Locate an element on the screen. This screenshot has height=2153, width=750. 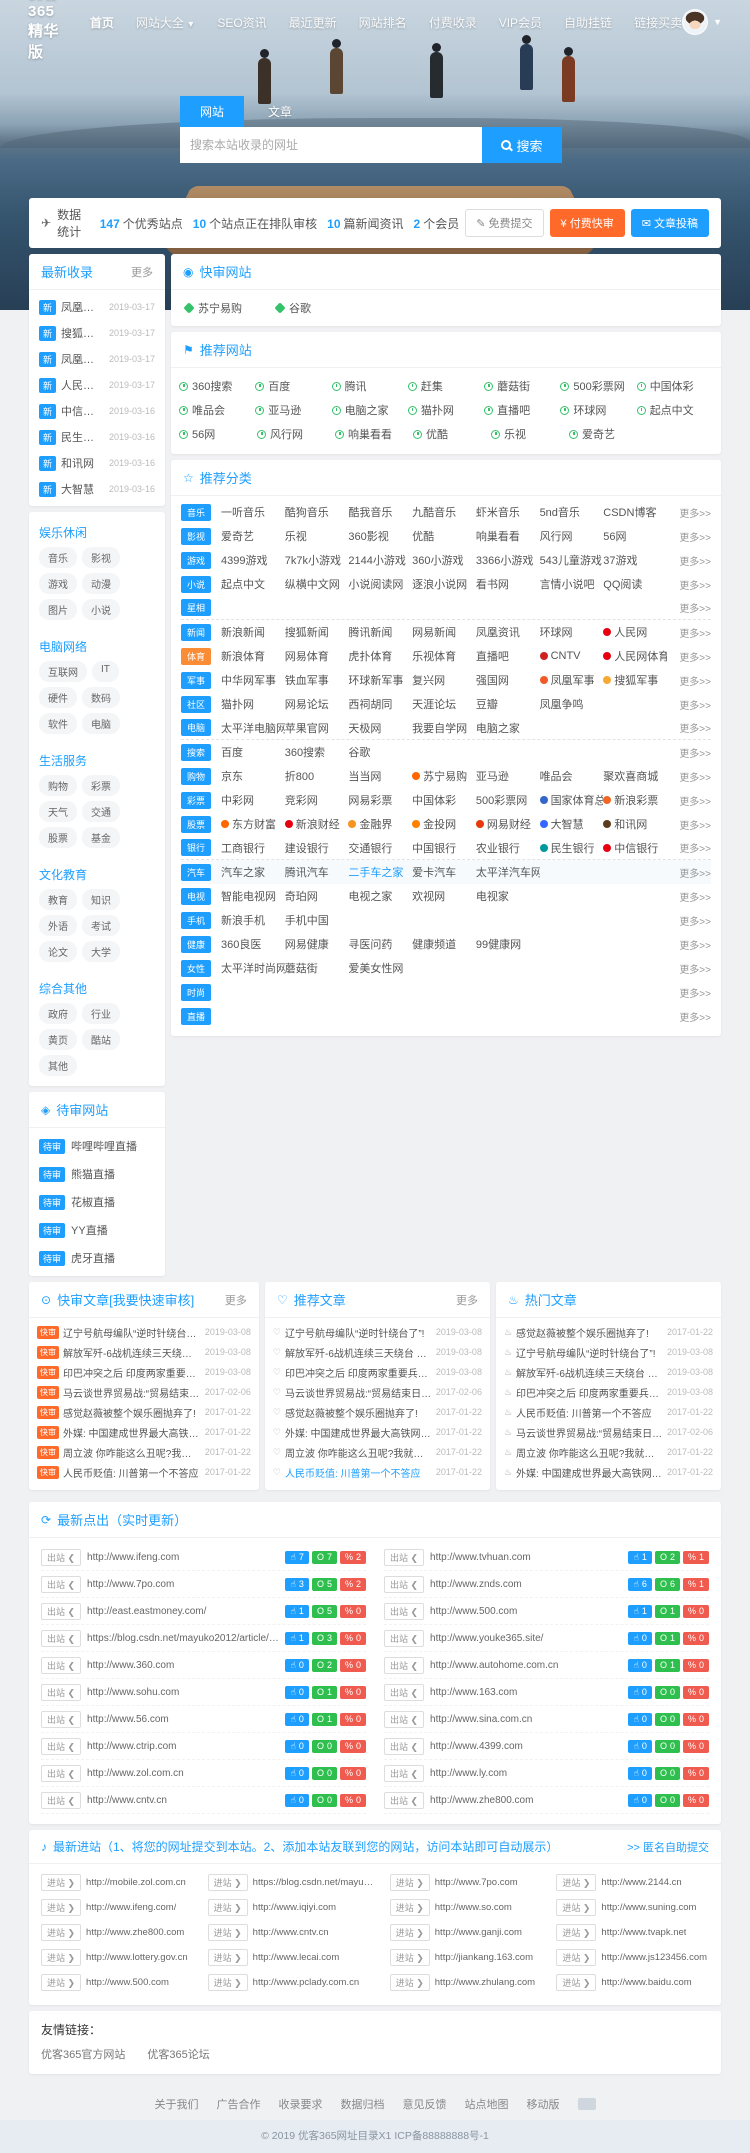
category-badge: 新闻 is located at coordinates (196, 632).